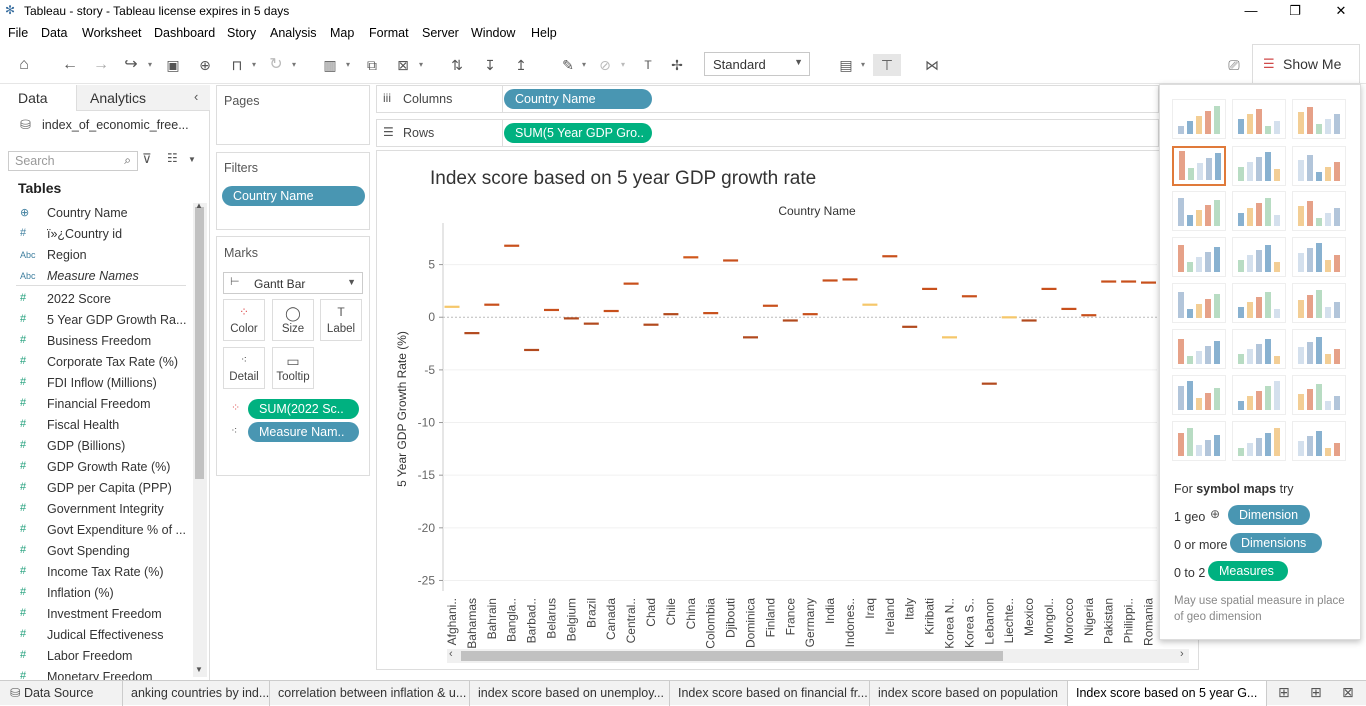  Describe the element at coordinates (1251, 10) in the screenshot. I see `minimize-button: —` at that location.